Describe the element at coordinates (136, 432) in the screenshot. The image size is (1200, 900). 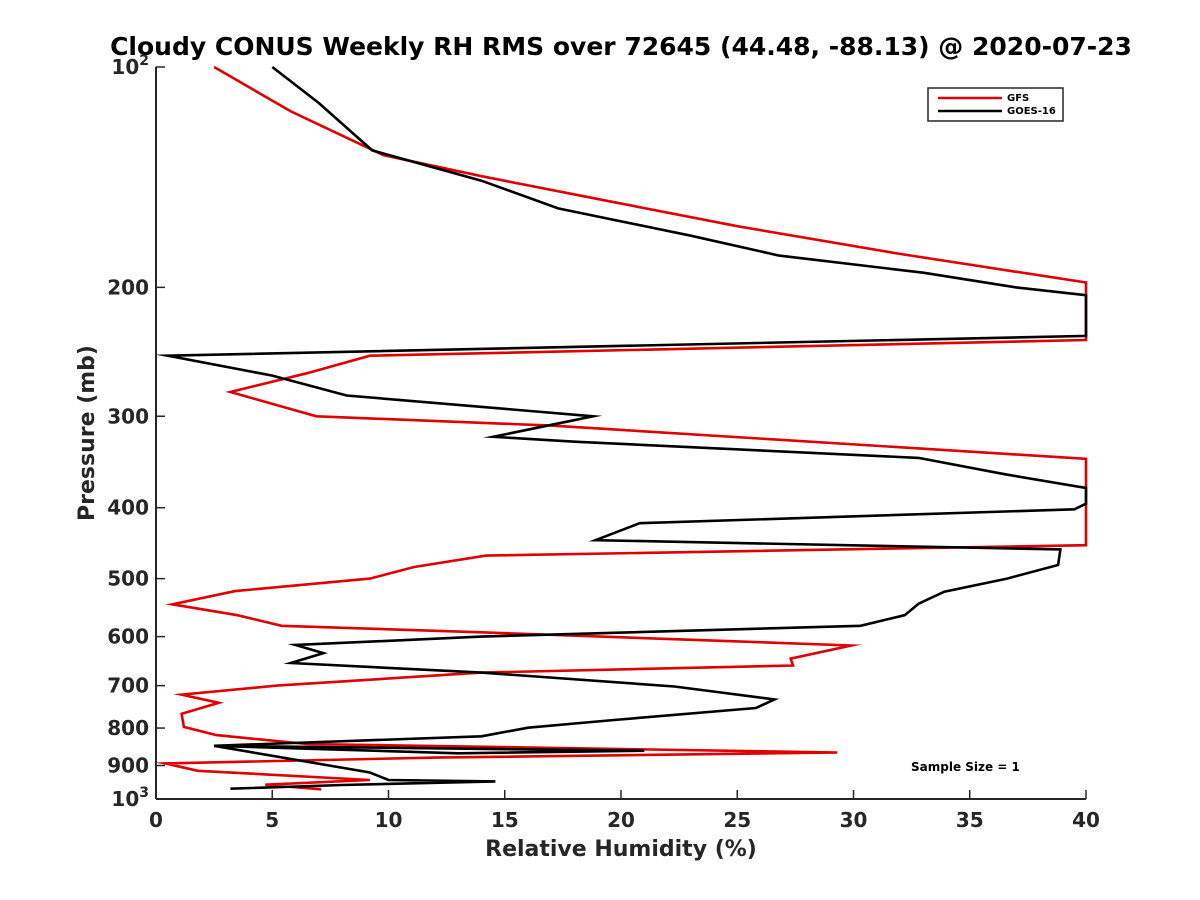
I see `y-axis-ticks: 10² 200 300 400 500 600 700 800 900 10³` at that location.